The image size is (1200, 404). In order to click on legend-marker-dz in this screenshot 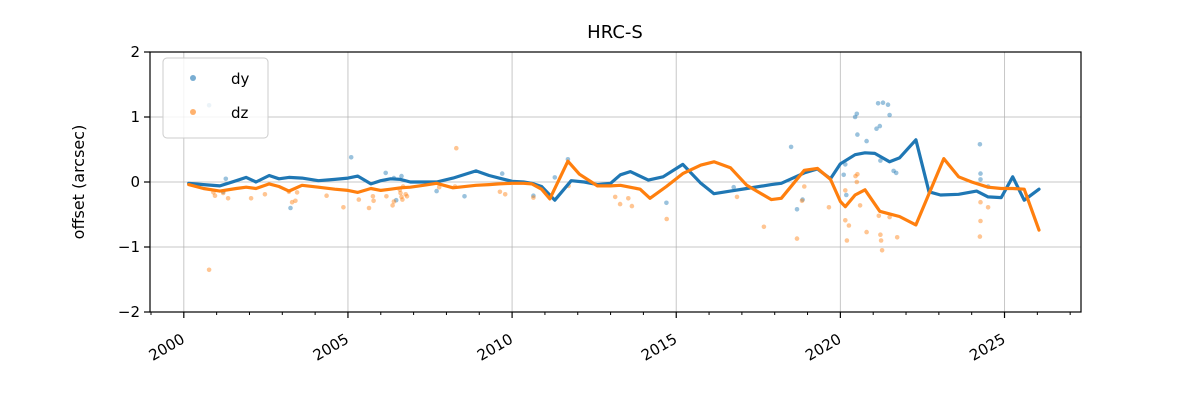, I will do `click(193, 112)`.